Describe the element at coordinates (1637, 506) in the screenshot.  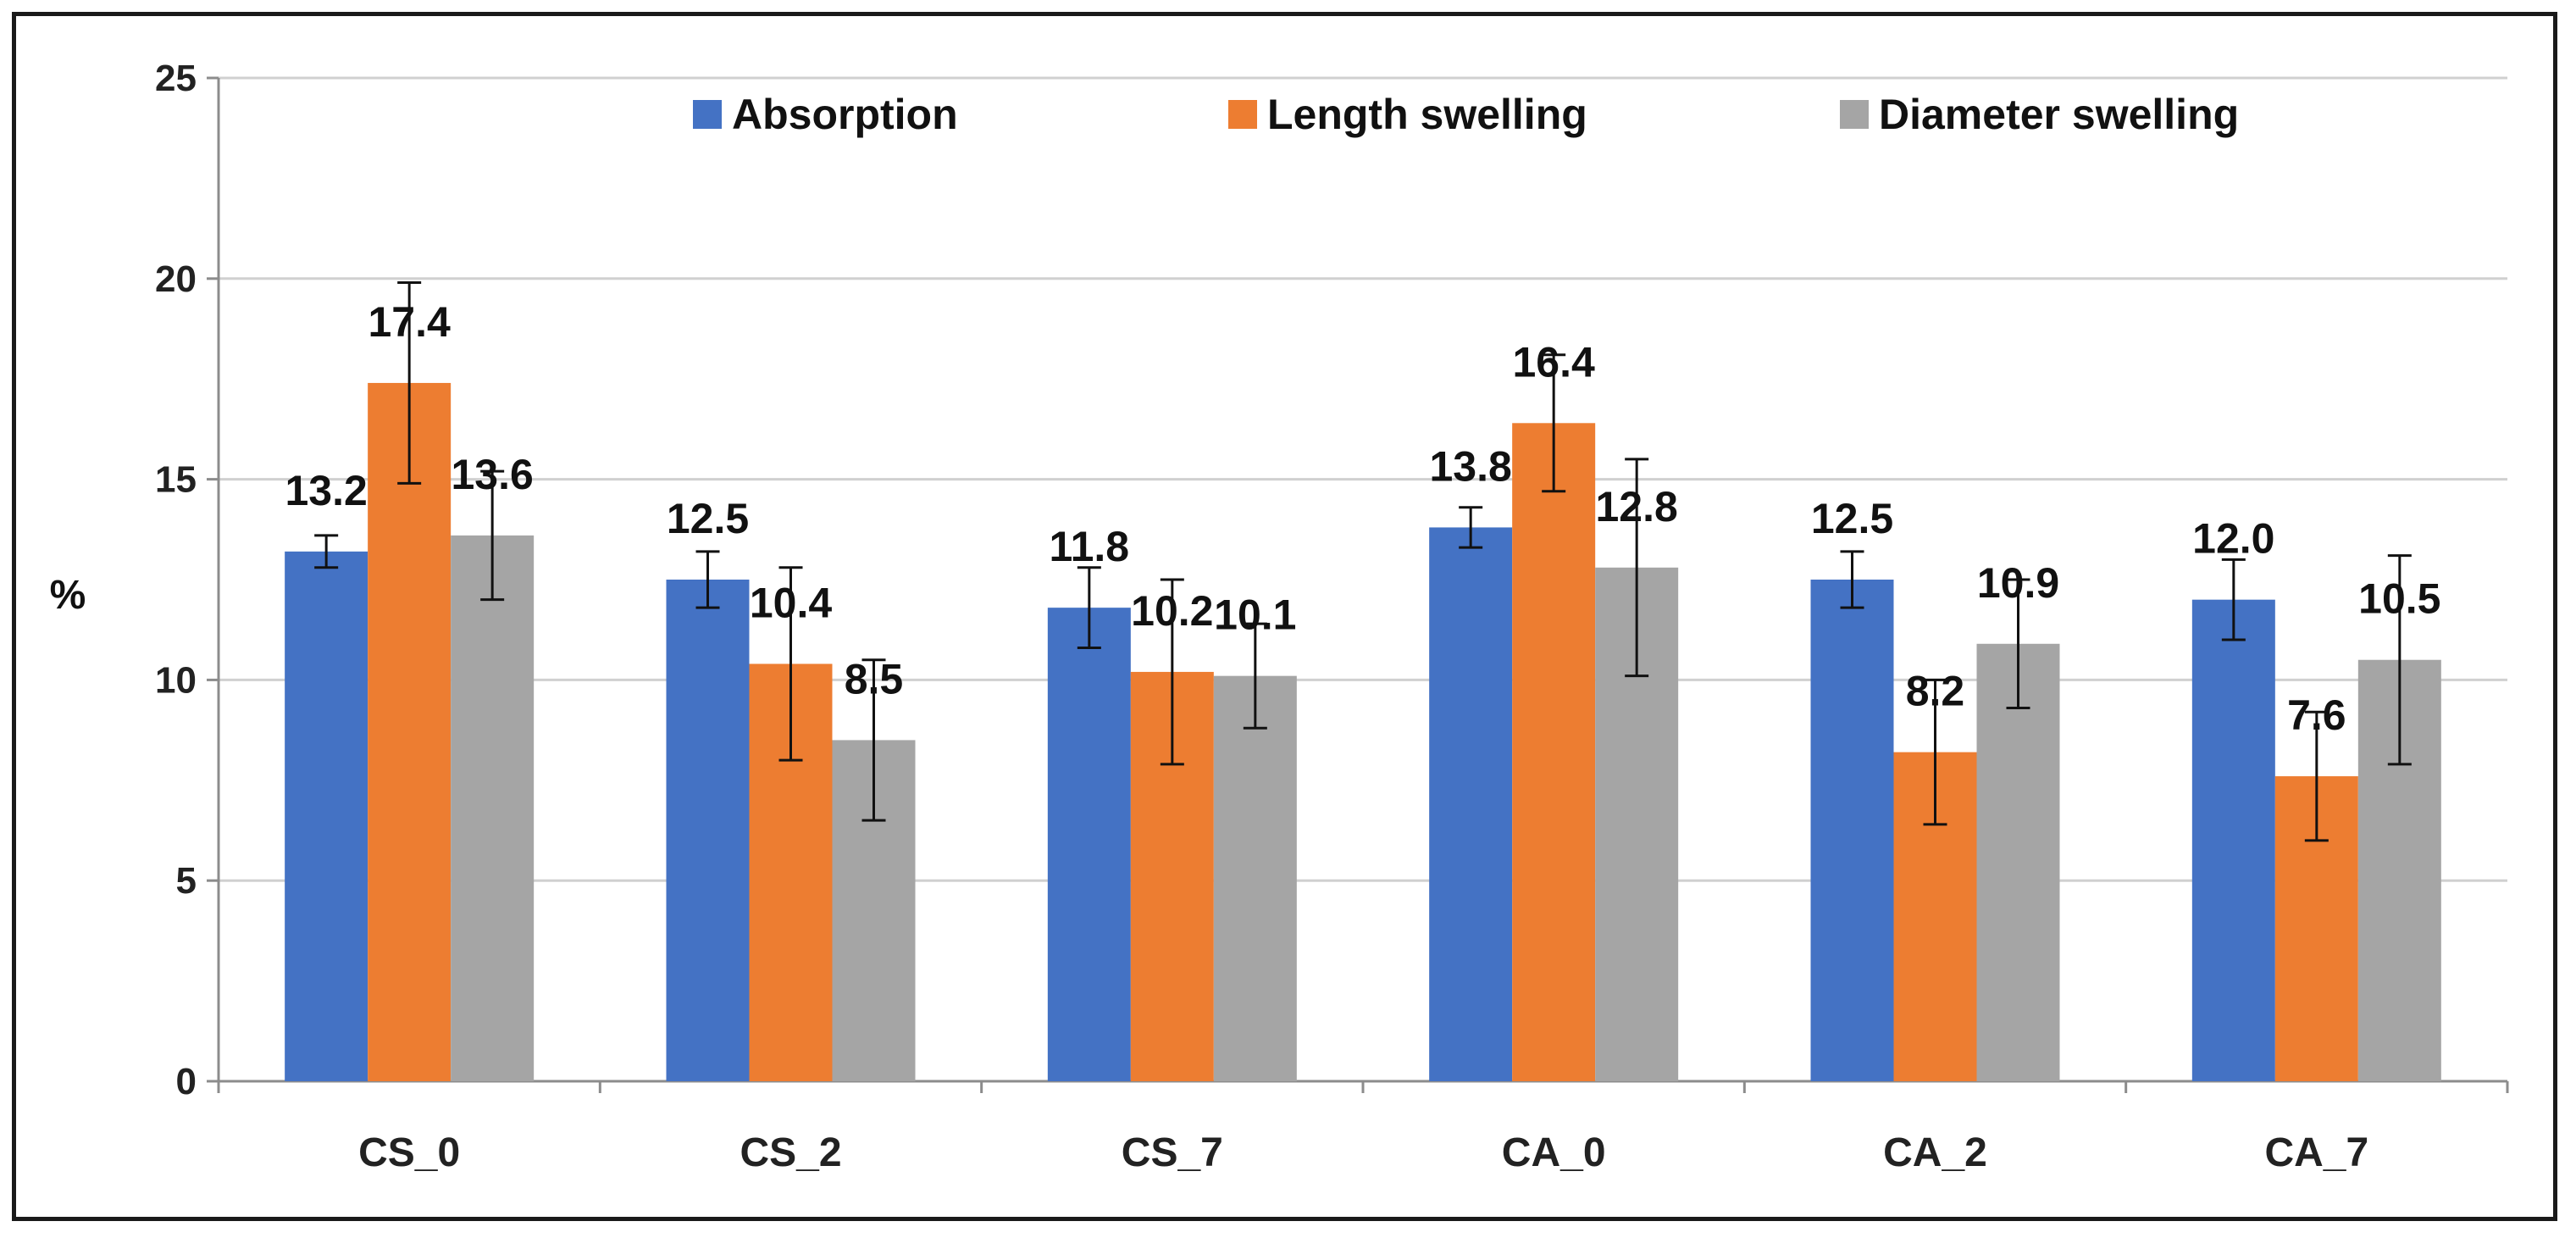
I see `data-label: 12.8` at that location.